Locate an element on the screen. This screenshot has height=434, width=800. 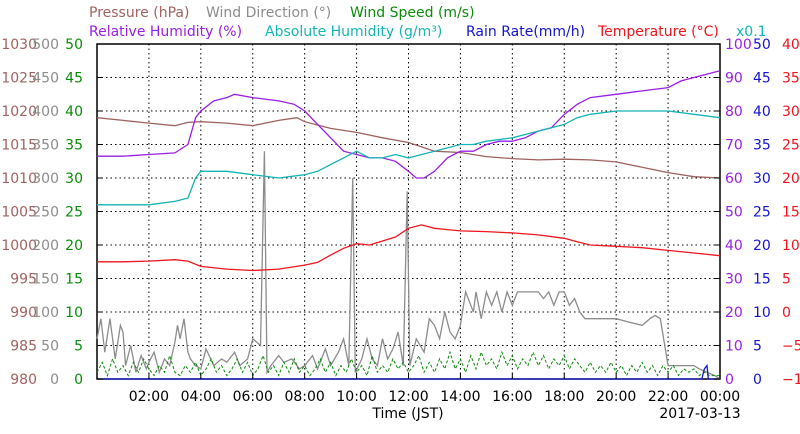
legend-text: Pressure (hPa) is located at coordinates (139, 13).